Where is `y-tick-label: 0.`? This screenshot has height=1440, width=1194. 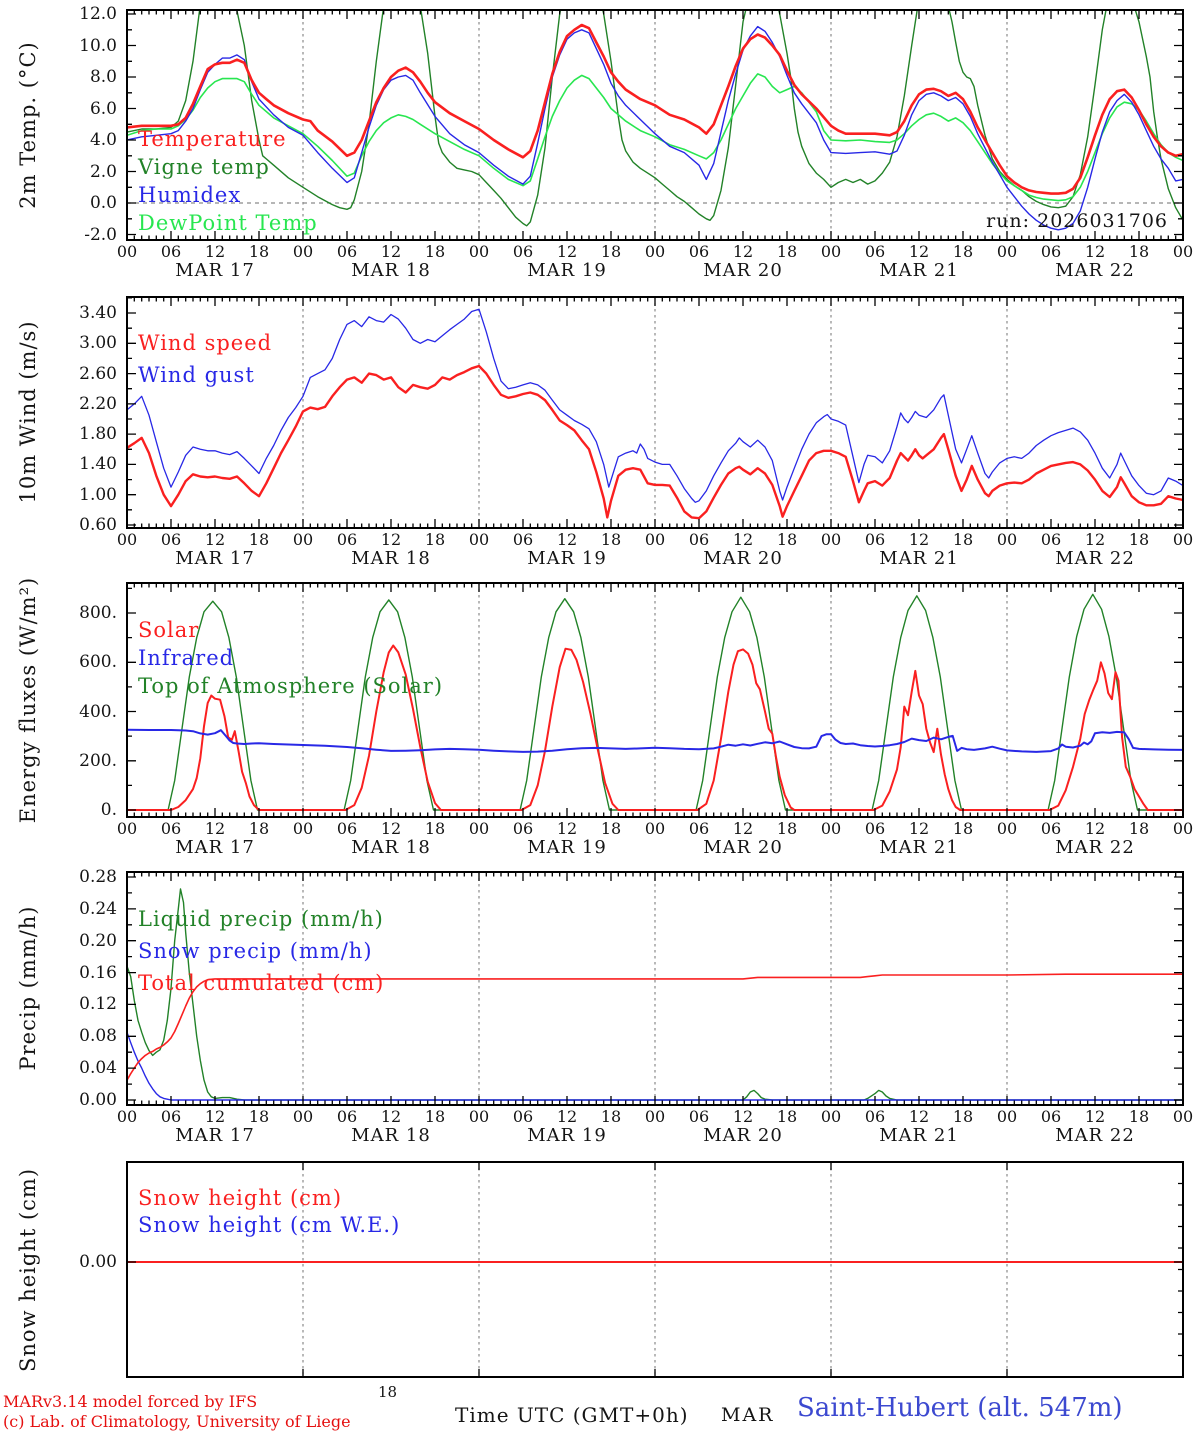
y-tick-label: 0. is located at coordinates (108, 810).